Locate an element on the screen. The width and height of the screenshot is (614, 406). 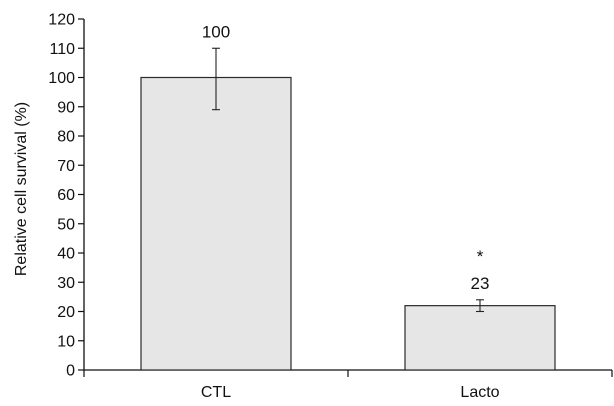
y-tick-label: 0 is located at coordinates (70, 371).